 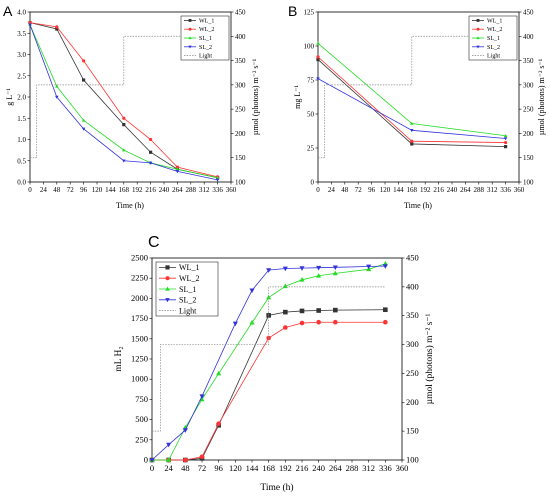 What do you see at coordinates (110, 190) in the screenshot?
I see `panel-a-x-tick-label: 144` at bounding box center [110, 190].